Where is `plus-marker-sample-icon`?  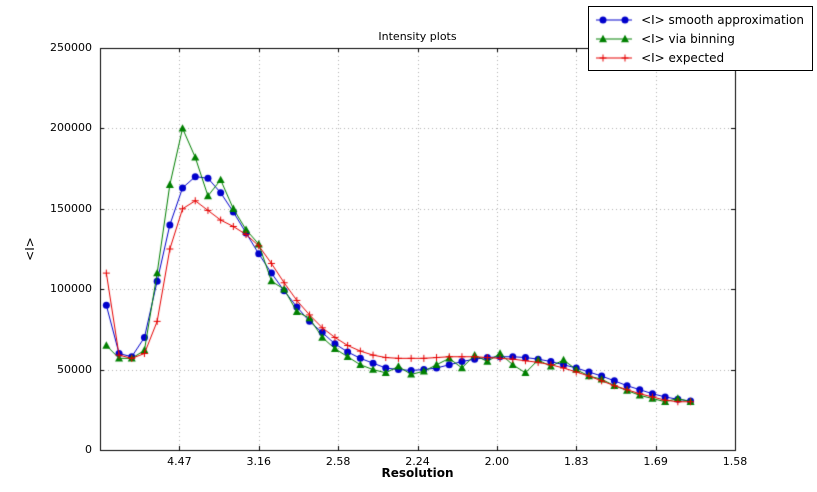 plus-marker-sample-icon is located at coordinates (614, 57).